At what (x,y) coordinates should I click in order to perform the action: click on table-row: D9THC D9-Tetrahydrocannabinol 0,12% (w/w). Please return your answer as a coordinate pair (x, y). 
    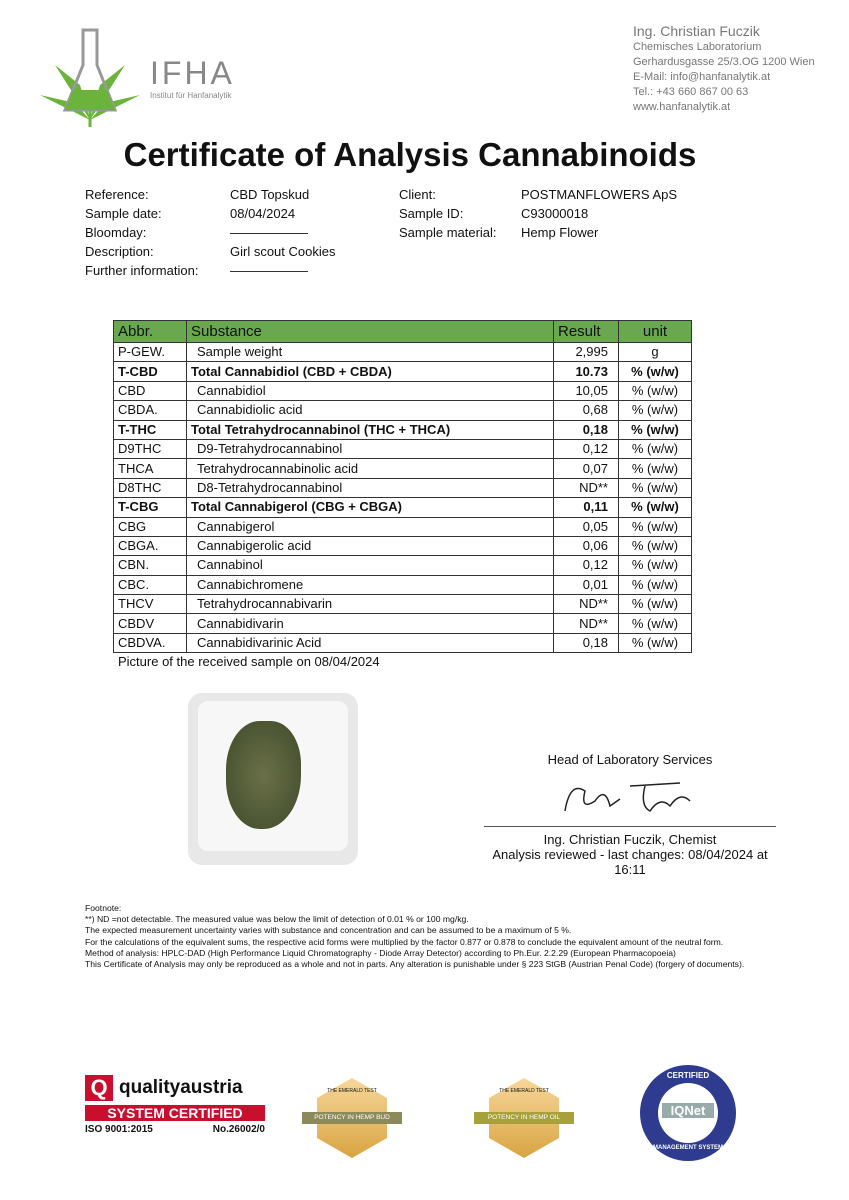
    Looking at the image, I should click on (402, 449).